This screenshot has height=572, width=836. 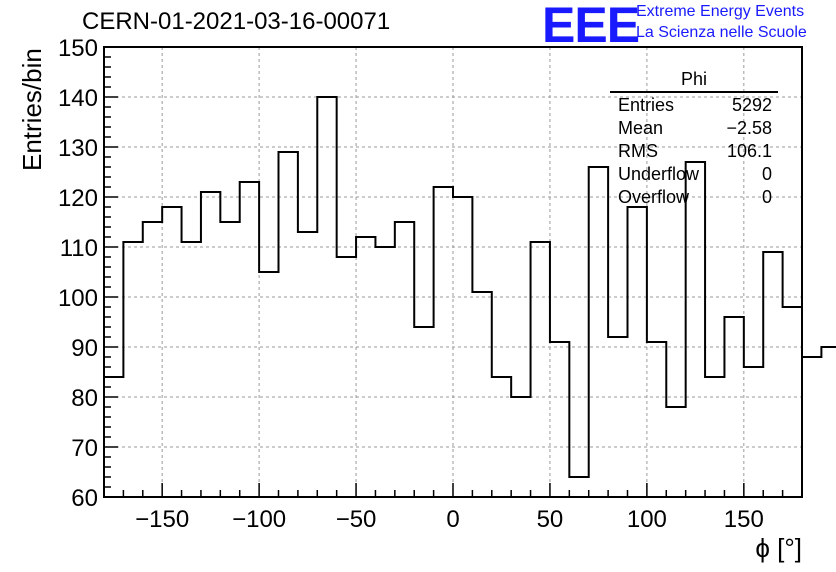 I want to click on y-tick-label: 120, so click(x=78, y=198).